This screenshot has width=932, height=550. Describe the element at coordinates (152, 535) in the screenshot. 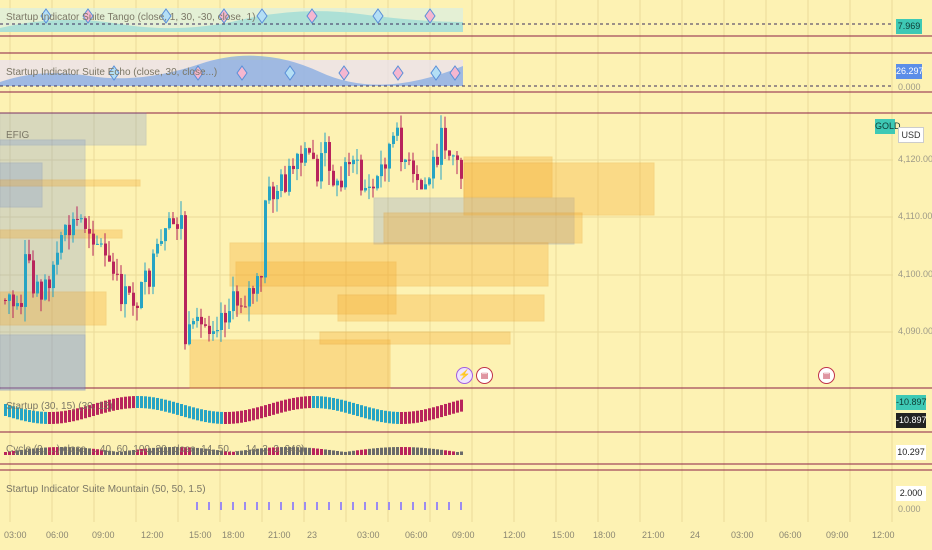

I see `time-axis-label: 12:00` at that location.